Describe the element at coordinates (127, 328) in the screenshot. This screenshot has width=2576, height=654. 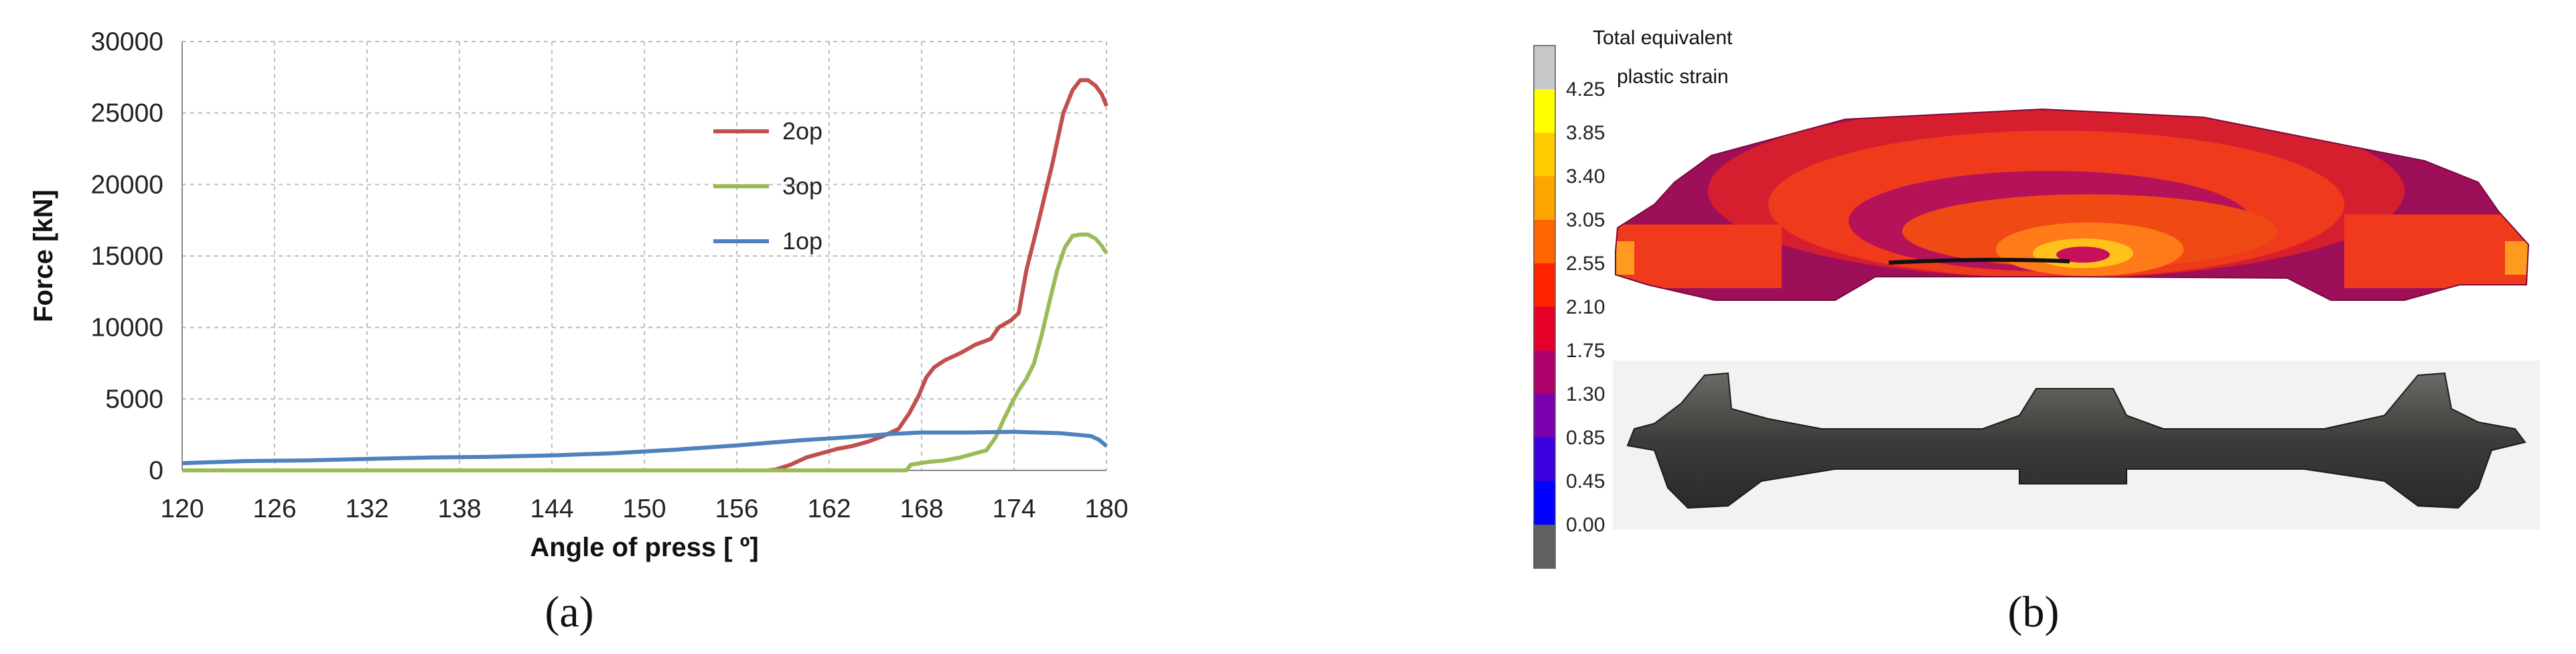
I see `y-tick-label: 10000` at that location.